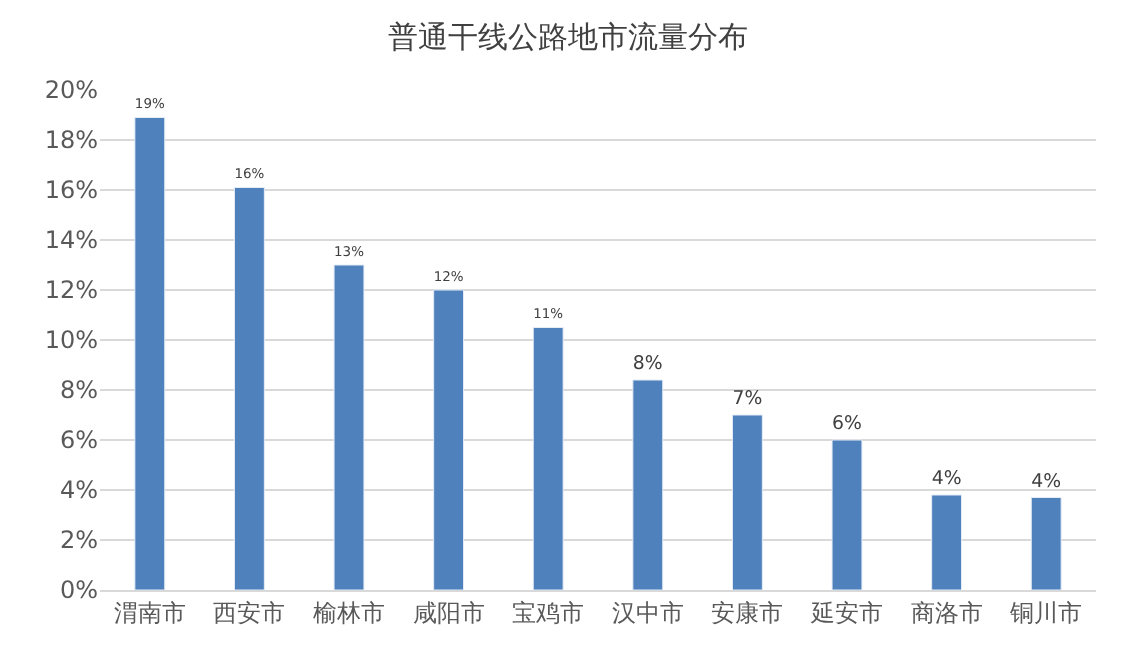  I want to click on x-tick-label: 西安市, so click(249, 612).